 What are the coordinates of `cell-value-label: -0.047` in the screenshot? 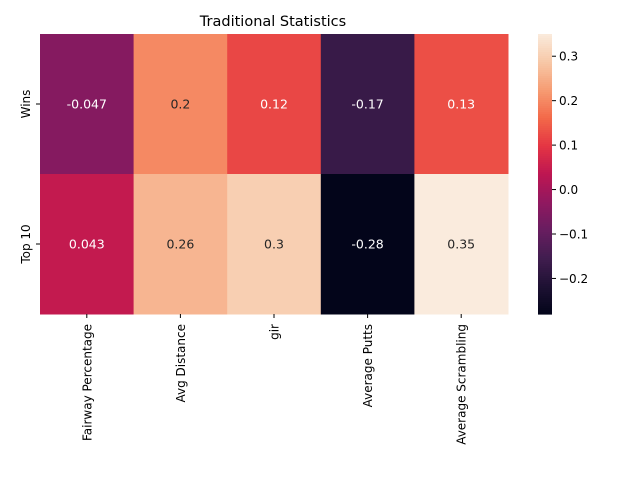 It's located at (87, 104).